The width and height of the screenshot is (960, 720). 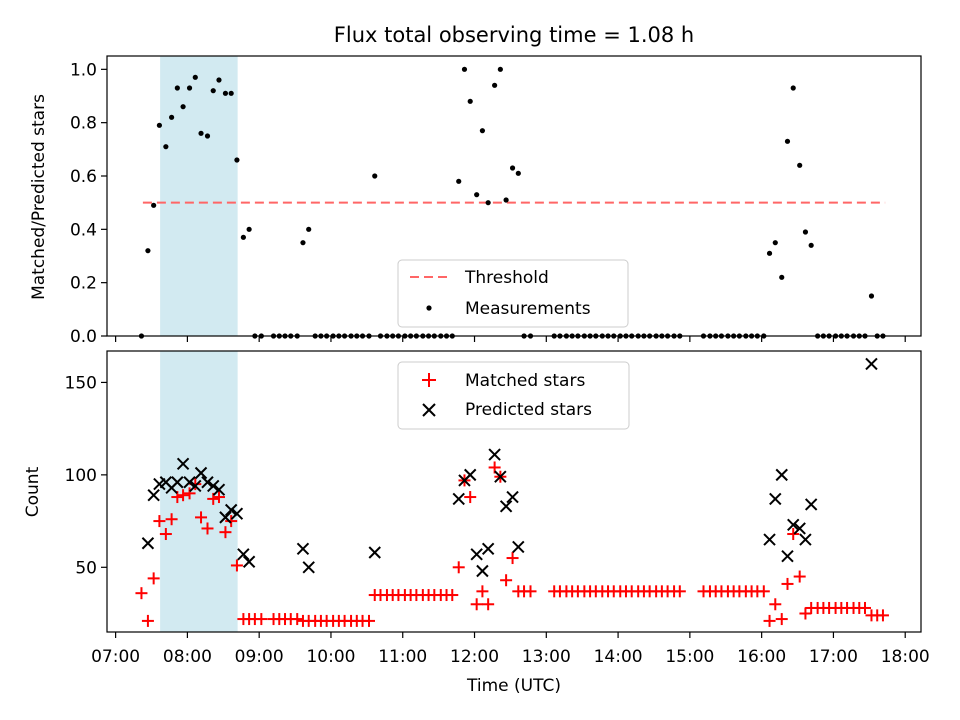 What do you see at coordinates (506, 278) in the screenshot?
I see `legend-threshold-label: Threshold` at bounding box center [506, 278].